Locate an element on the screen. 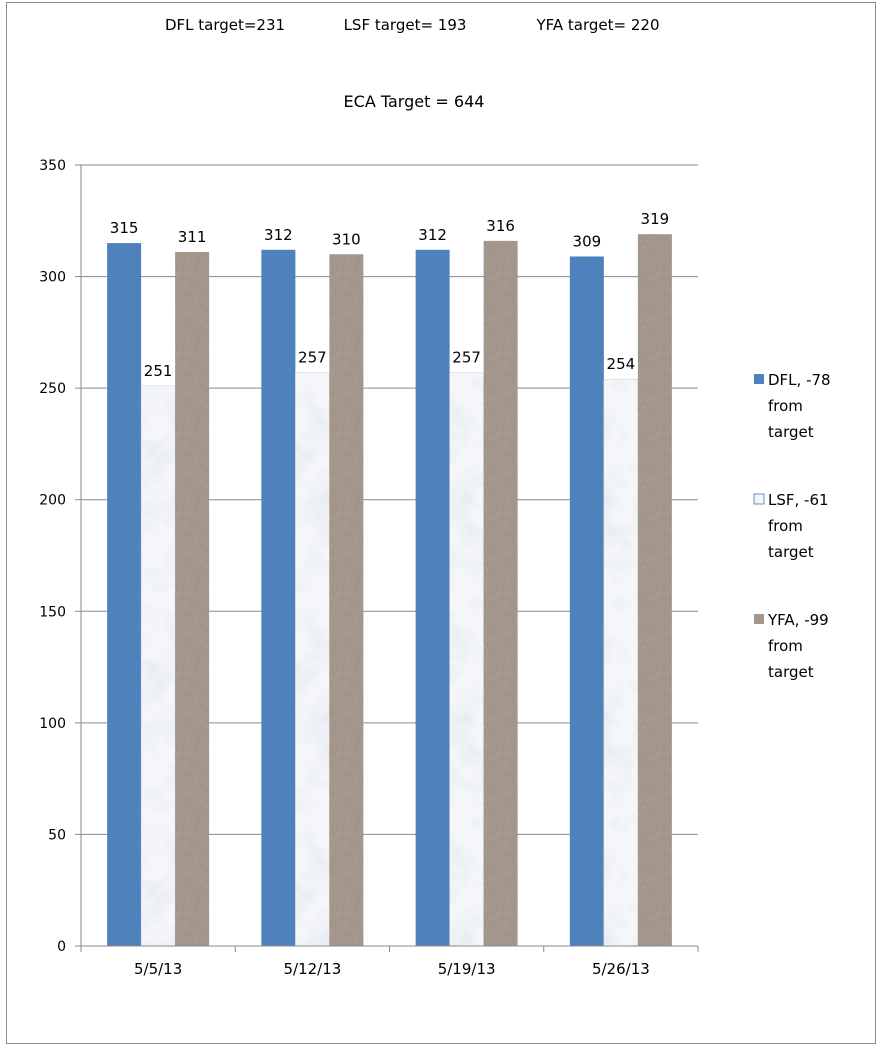 The width and height of the screenshot is (884, 1051). target-label-0: DFL target=231 is located at coordinates (225, 25).